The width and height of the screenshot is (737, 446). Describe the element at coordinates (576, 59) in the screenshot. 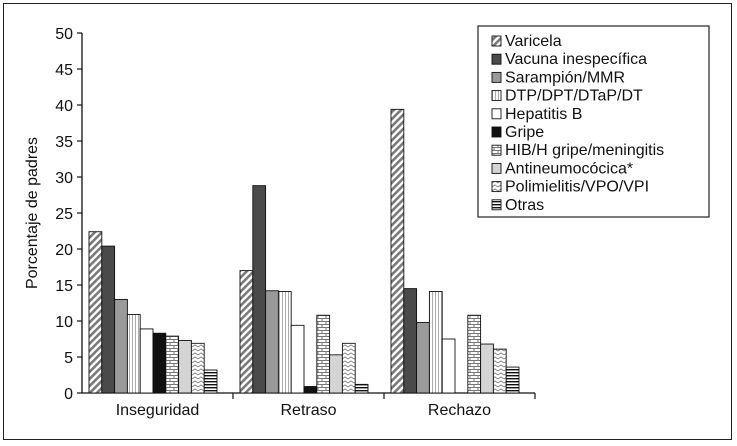

I see `legend-label: Vacuna inespecífica` at that location.